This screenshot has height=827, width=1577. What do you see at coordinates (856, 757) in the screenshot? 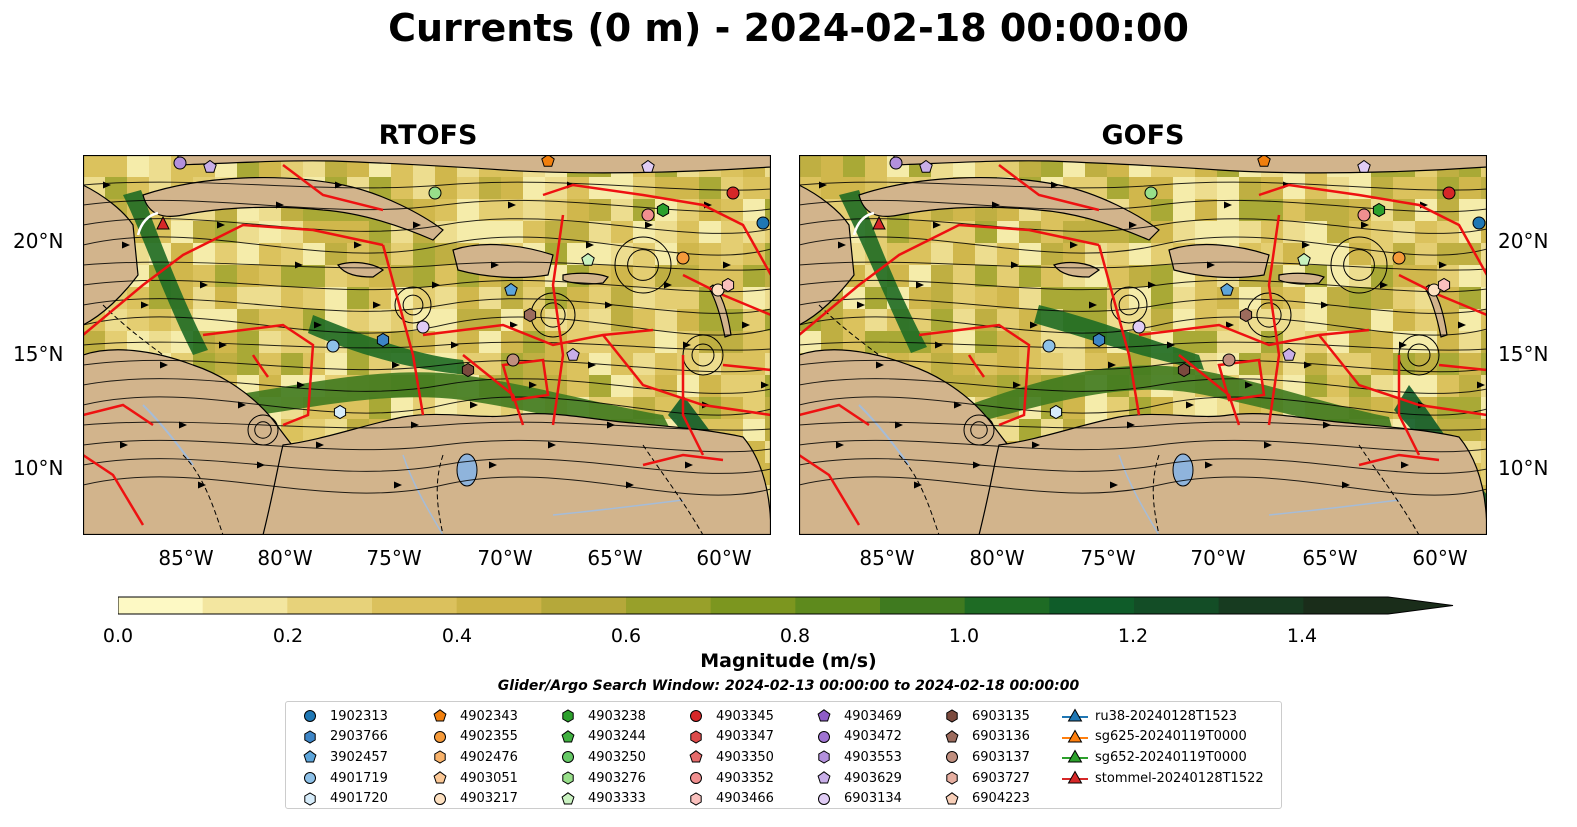
I see `legend-entry: 4903553` at bounding box center [856, 757].